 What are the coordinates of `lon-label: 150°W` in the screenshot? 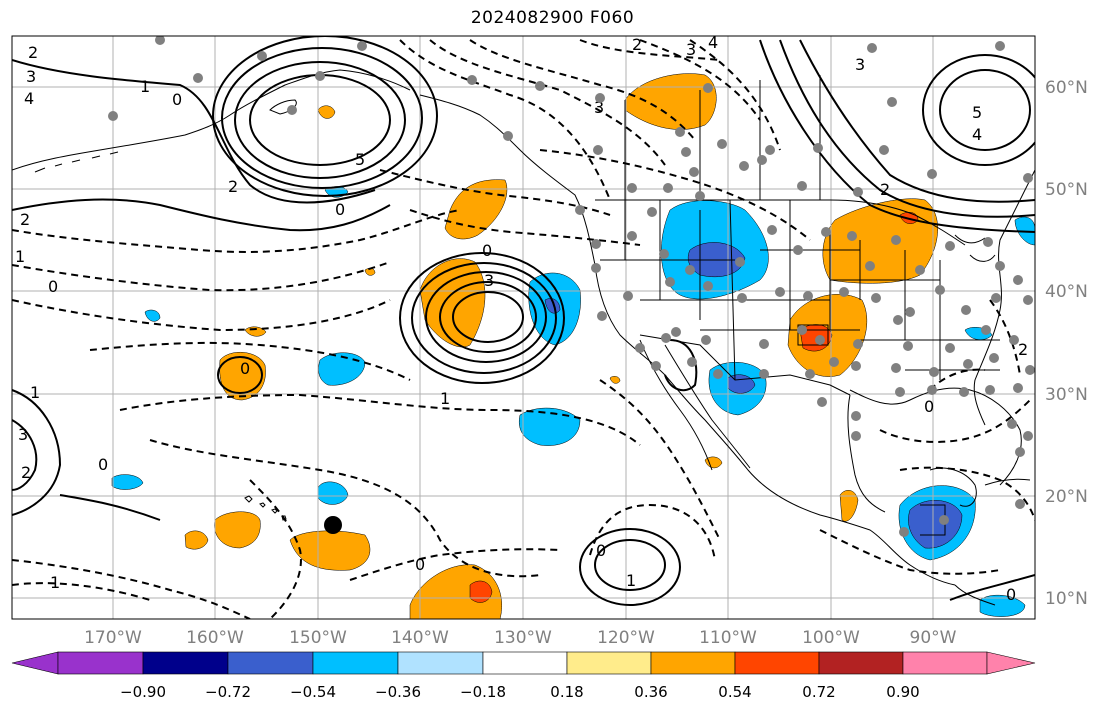 It's located at (318, 638).